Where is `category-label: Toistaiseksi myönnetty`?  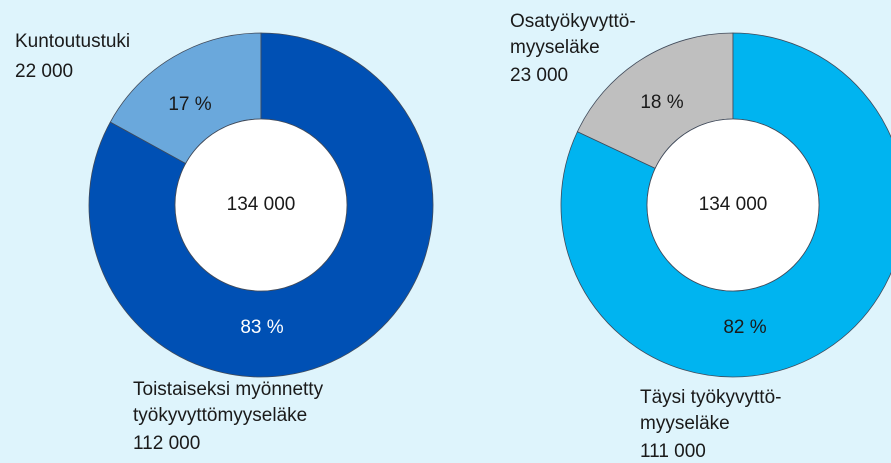 category-label: Toistaiseksi myönnetty is located at coordinates (228, 389).